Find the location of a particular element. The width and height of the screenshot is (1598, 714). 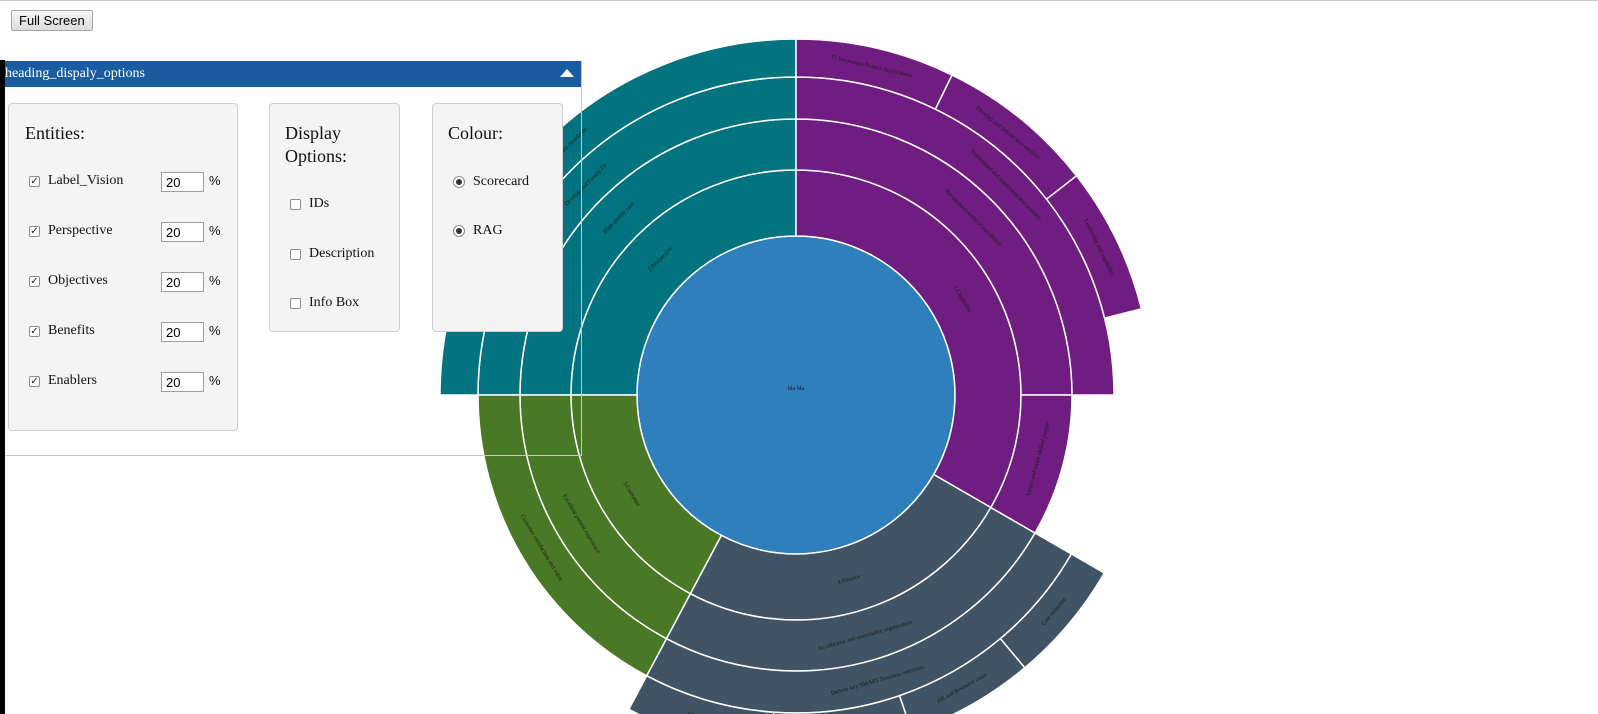

rag-radio is located at coordinates (459, 231).